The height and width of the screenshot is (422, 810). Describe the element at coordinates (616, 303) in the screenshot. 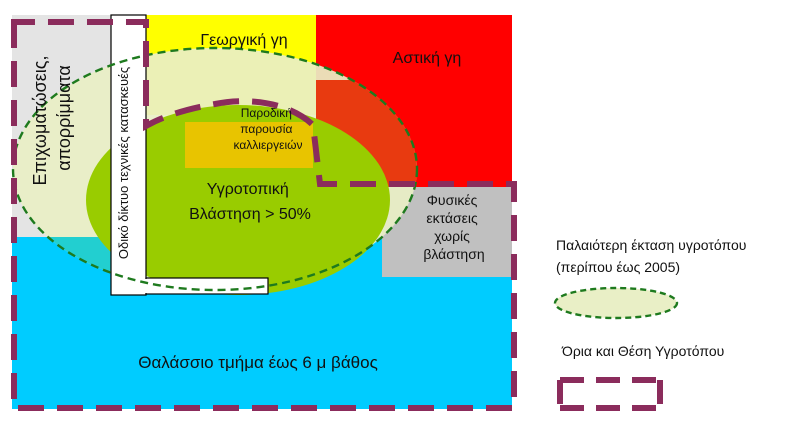

I see `legend-former-extent-symbol` at that location.